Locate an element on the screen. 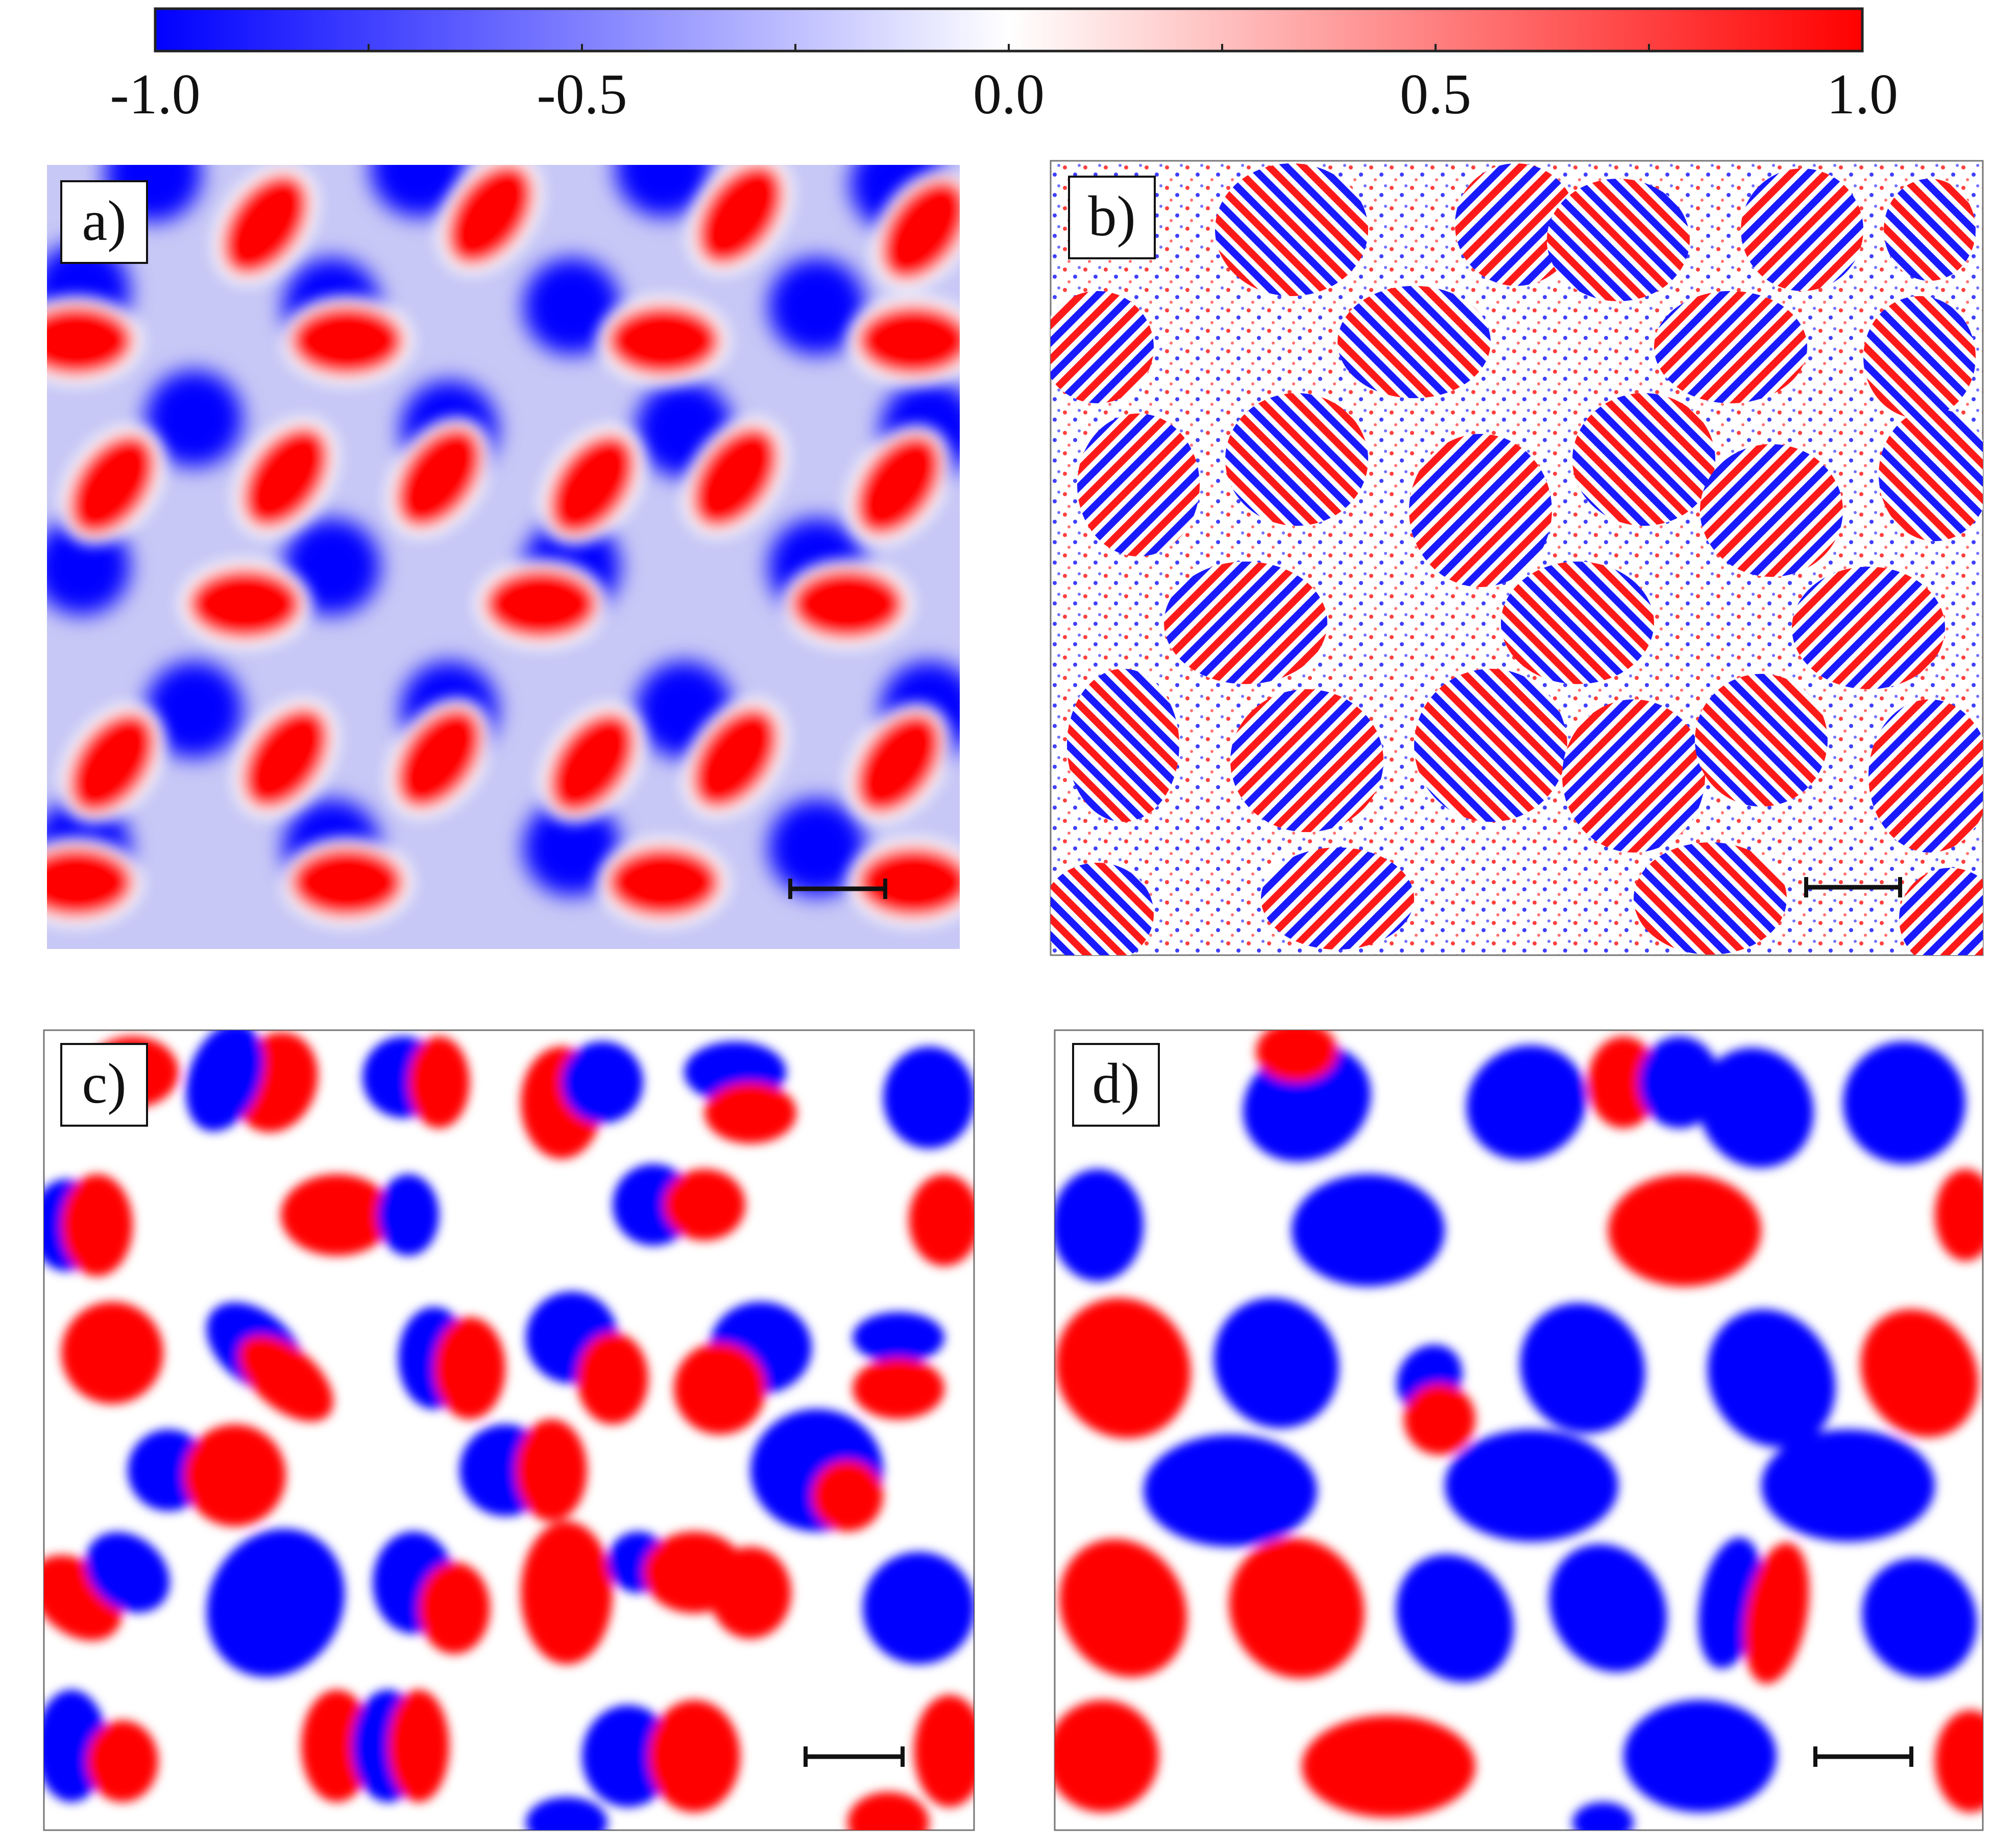  colorbar-ticks: -1.0 -0.5 0.0 0.5 1.0 is located at coordinates (1004, 85).